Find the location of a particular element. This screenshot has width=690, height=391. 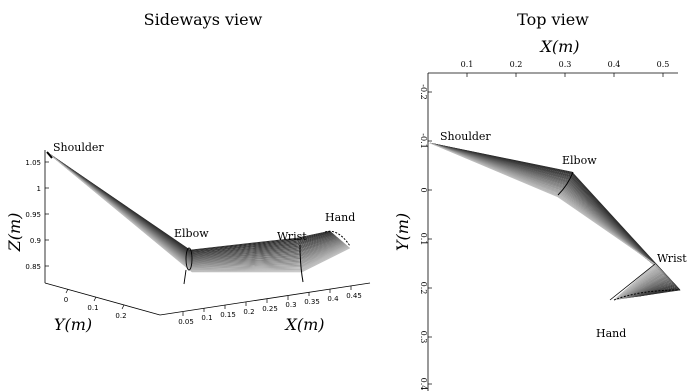

top-x-tick-label: 0.4 is located at coordinates (614, 64).